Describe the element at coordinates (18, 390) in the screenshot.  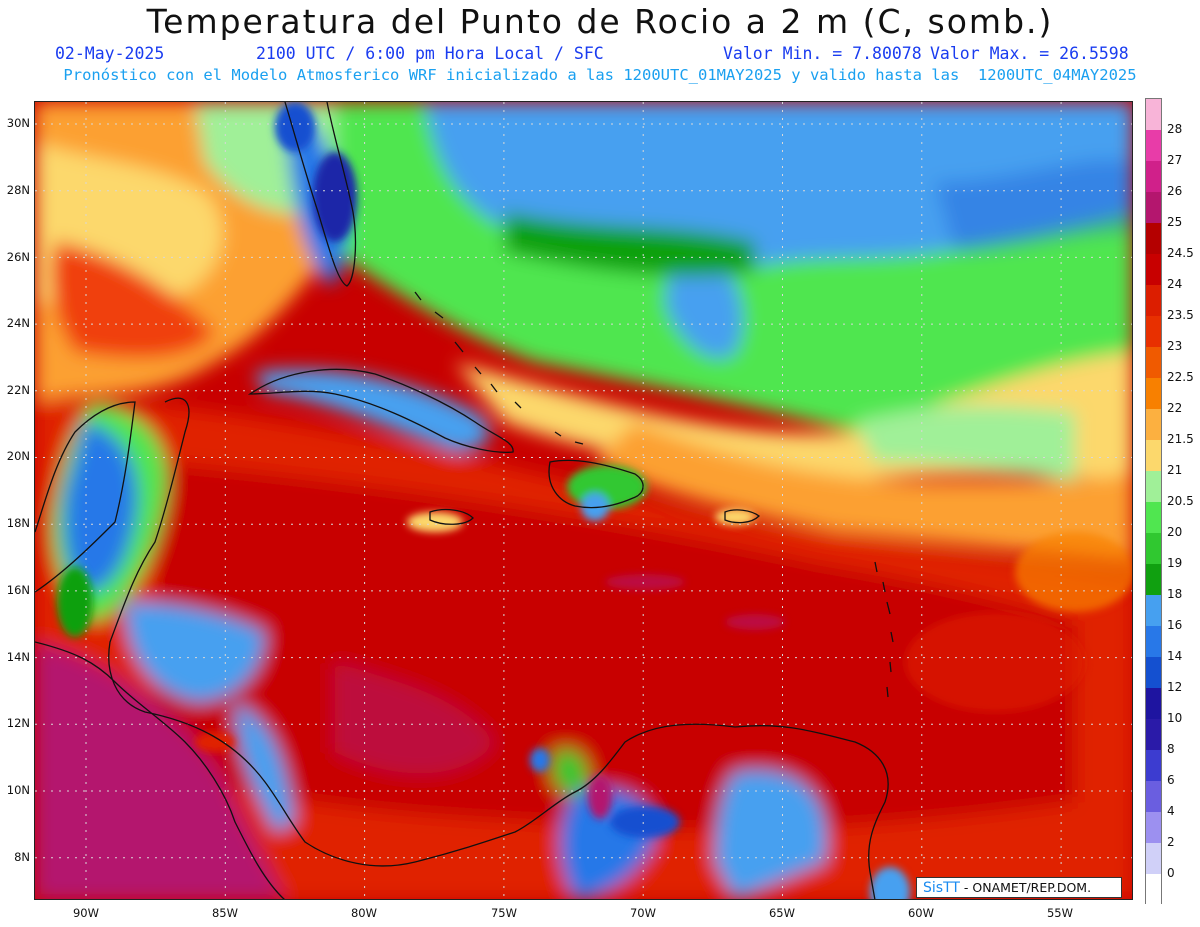
I see `lat-label: 22N` at that location.